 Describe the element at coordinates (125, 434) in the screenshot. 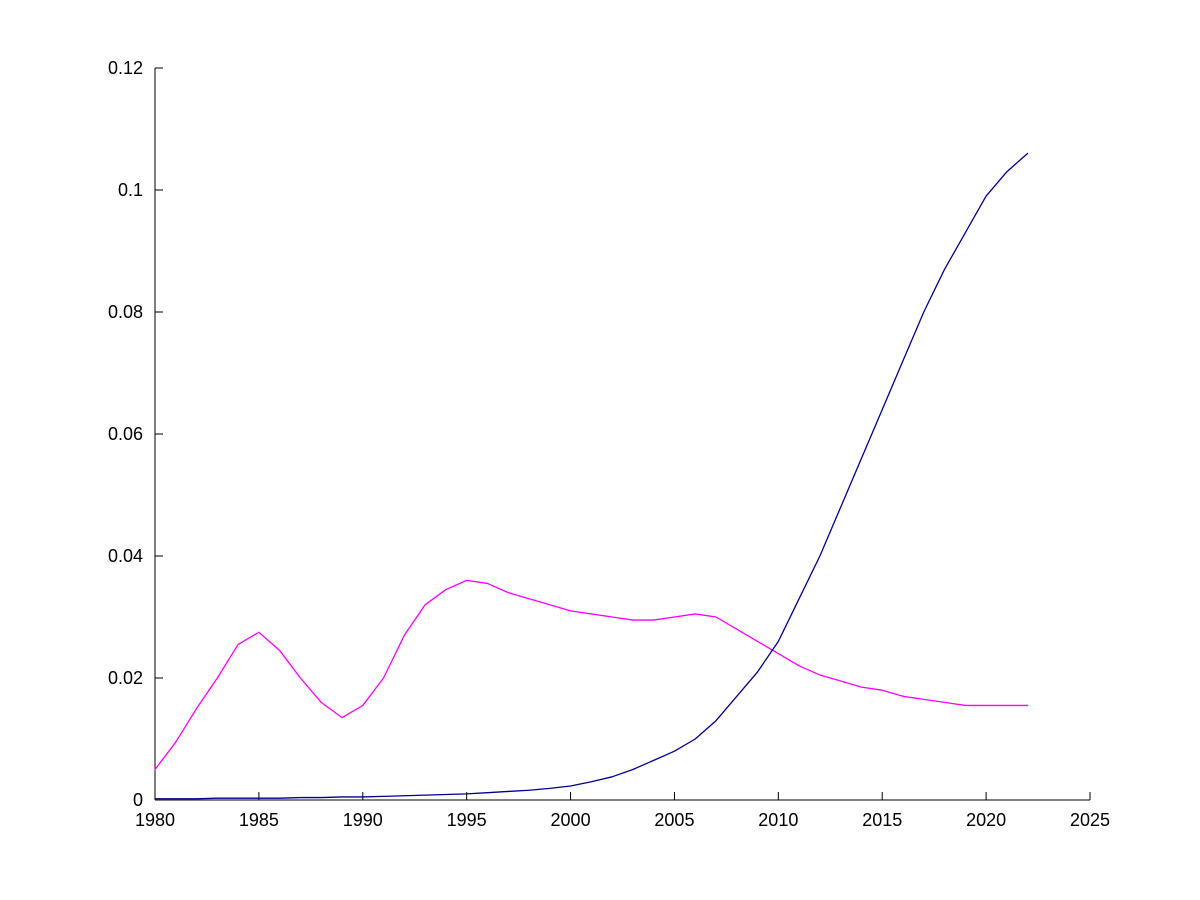

I see `y-tick-label: 0.06` at that location.